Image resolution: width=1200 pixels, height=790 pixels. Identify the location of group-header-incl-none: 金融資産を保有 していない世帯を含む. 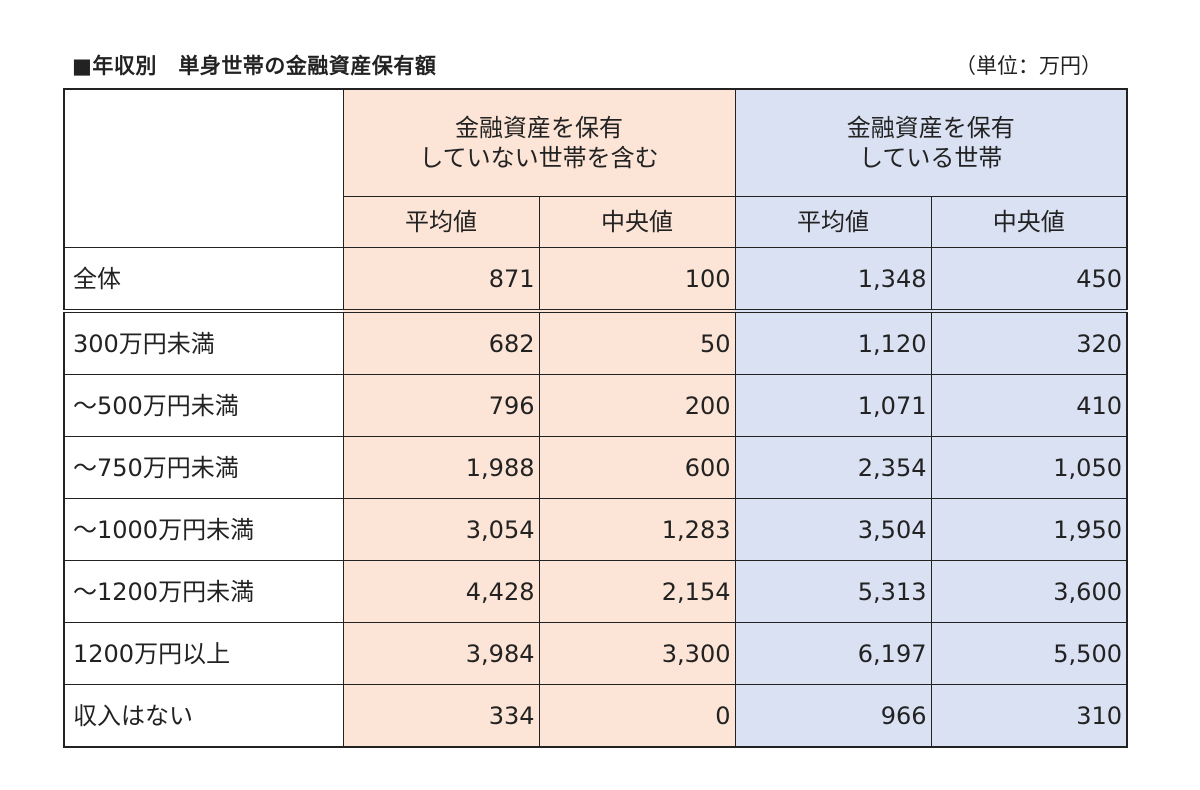
(539, 142).